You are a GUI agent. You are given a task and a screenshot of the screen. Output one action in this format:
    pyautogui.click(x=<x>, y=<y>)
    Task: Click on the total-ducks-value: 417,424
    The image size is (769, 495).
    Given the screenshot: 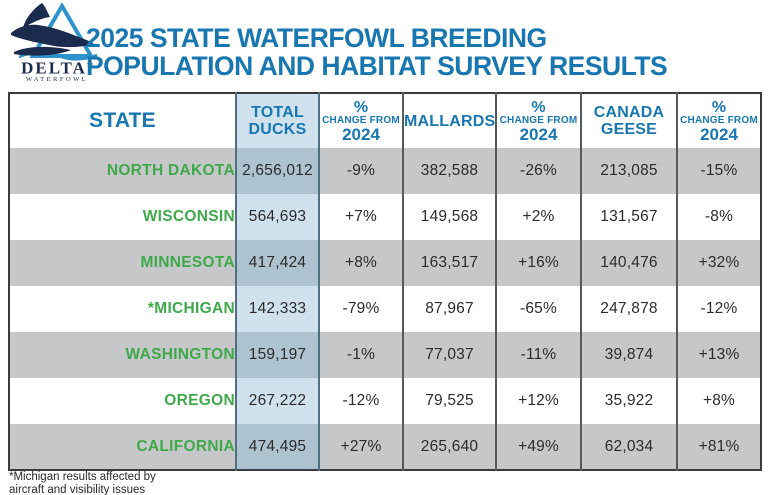 What is the action you would take?
    pyautogui.click(x=277, y=263)
    